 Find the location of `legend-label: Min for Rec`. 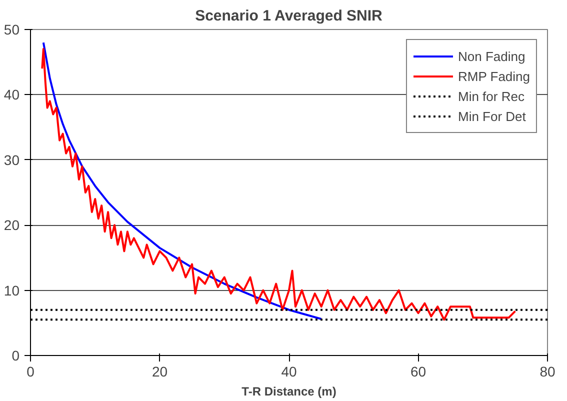

legend-label: Min for Rec is located at coordinates (491, 96).